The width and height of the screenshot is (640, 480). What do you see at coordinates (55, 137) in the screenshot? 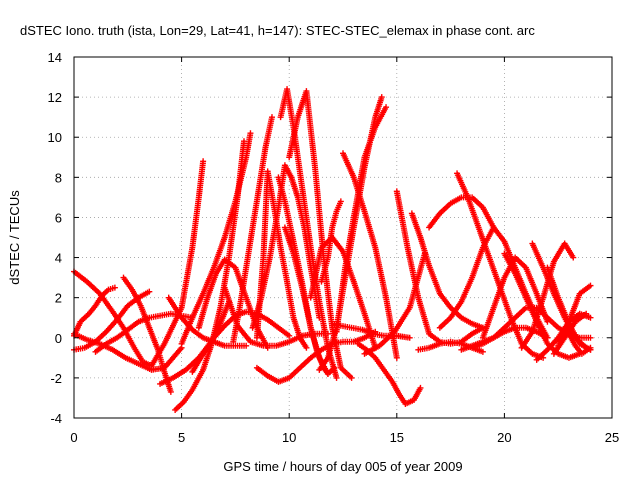
I see `y-tick-label: 10` at bounding box center [55, 137].